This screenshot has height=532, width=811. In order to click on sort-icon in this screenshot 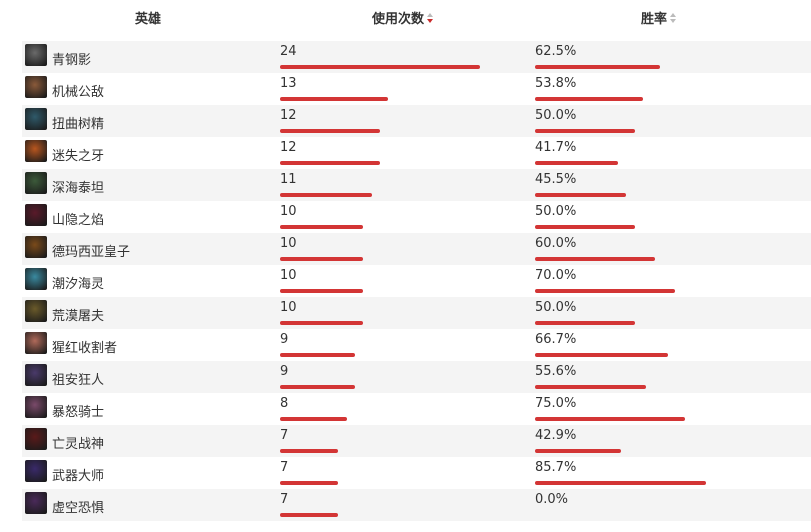, I will do `click(673, 18)`.